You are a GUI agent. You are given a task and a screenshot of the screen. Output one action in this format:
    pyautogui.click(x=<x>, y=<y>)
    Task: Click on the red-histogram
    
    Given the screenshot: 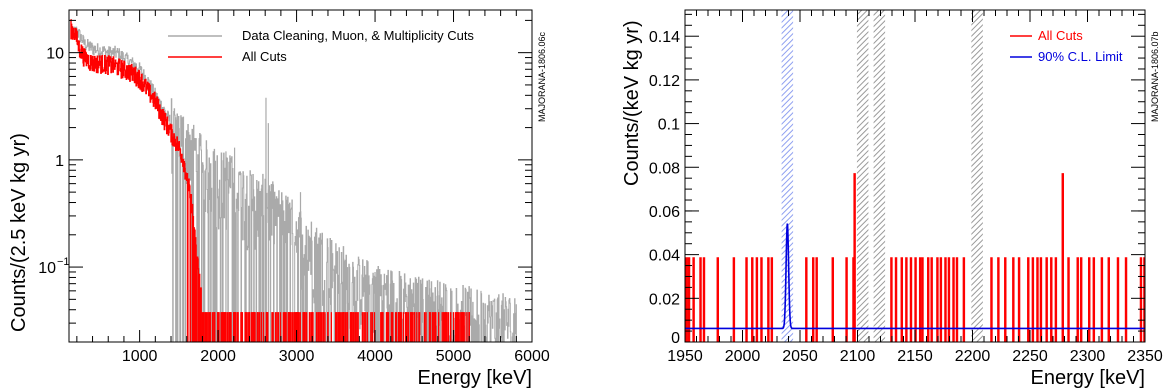 What is the action you would take?
    pyautogui.click(x=136, y=180)
    